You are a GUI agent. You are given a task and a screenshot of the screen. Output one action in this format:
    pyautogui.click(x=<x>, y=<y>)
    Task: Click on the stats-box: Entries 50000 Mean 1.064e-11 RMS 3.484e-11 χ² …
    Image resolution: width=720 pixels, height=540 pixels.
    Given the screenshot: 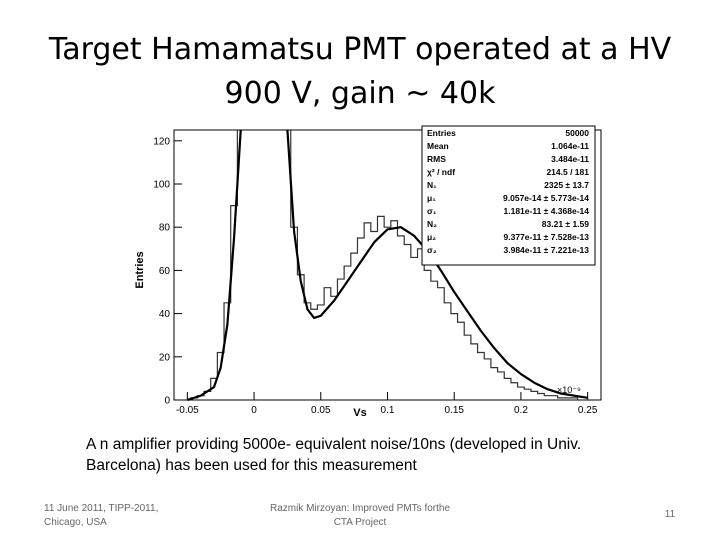 What is the action you would take?
    pyautogui.click(x=508, y=195)
    